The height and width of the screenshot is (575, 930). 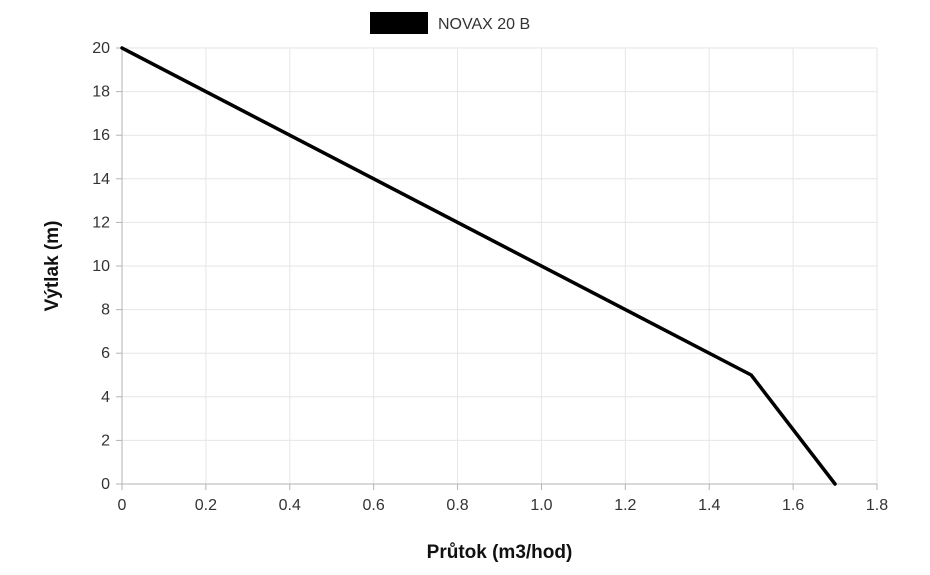 I want to click on y-tick-label: 2, so click(x=105, y=440).